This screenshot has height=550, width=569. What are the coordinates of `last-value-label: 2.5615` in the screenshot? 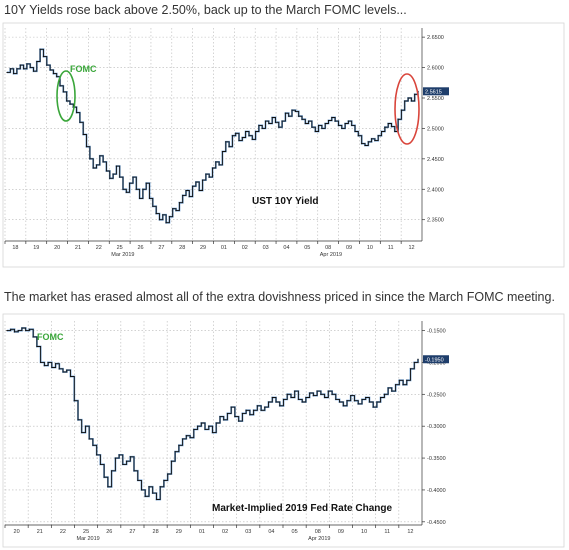 It's located at (433, 92).